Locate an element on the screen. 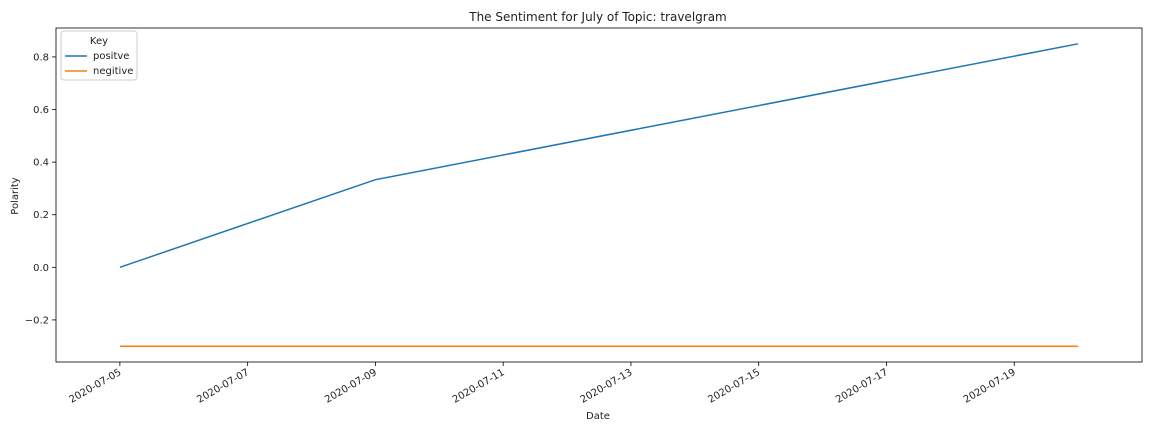 Image resolution: width=1152 pixels, height=436 pixels. legend-title: Key is located at coordinates (99, 41).